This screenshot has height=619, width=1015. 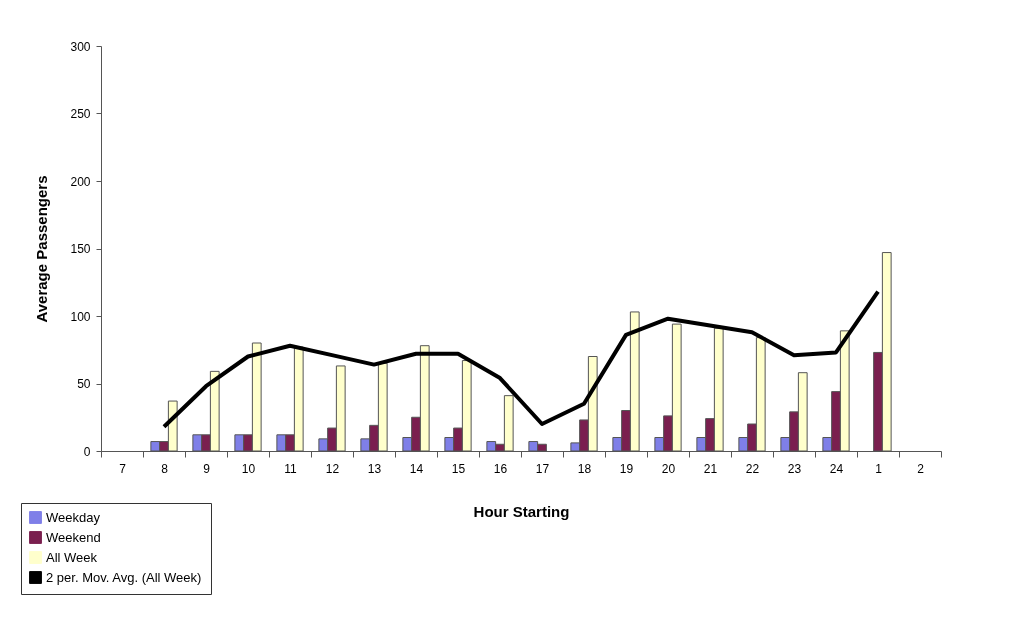 I want to click on x-tick-label: 16, so click(x=500, y=468).